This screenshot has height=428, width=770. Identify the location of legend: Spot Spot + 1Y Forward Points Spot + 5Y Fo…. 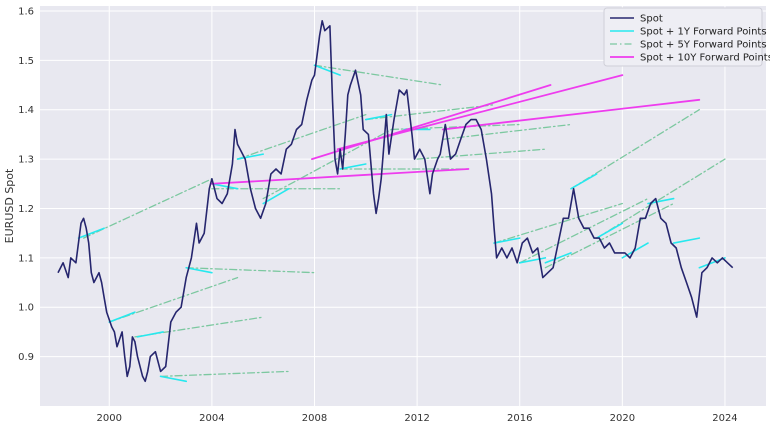
(686, 37).